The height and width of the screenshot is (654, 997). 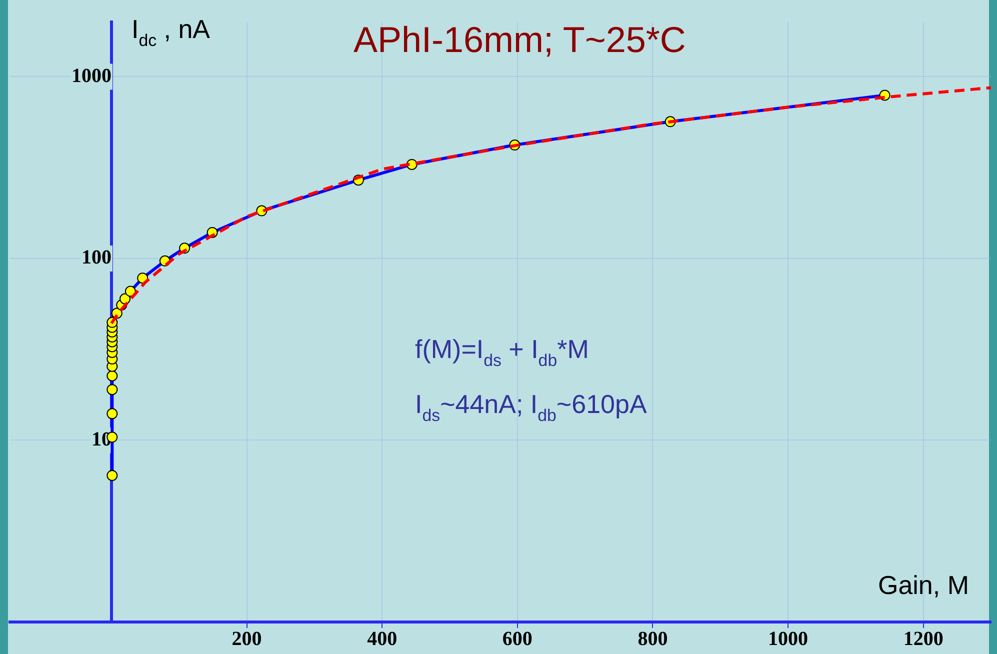 What do you see at coordinates (923, 639) in the screenshot?
I see `x-tick-label: 1200` at bounding box center [923, 639].